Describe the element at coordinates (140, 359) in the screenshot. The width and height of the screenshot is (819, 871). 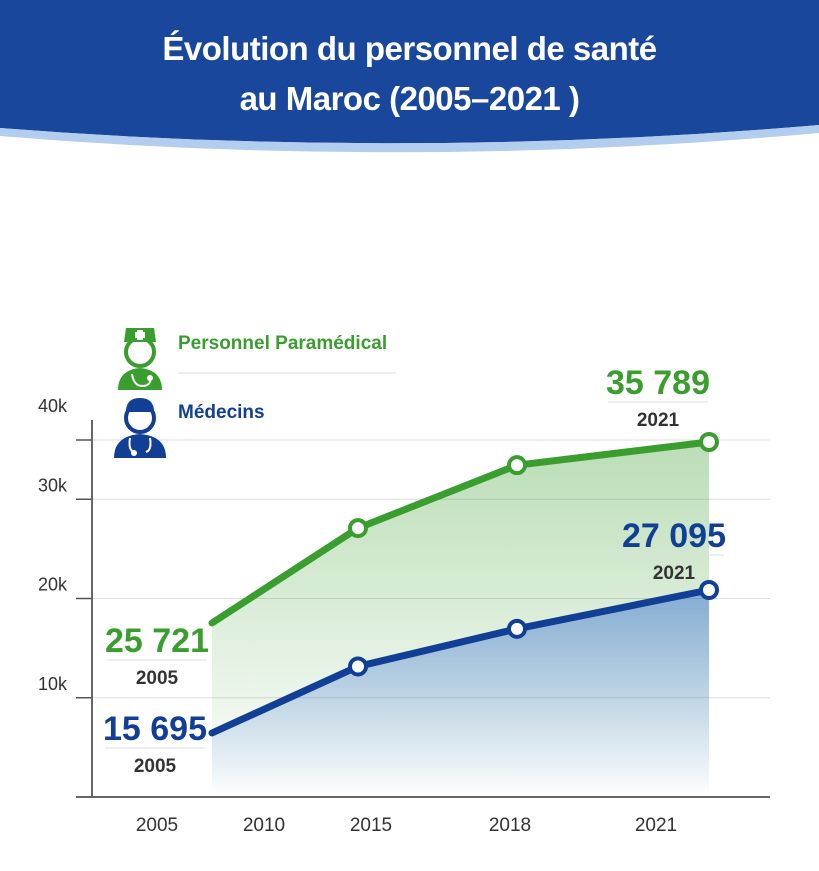
I see `nurse-icon` at that location.